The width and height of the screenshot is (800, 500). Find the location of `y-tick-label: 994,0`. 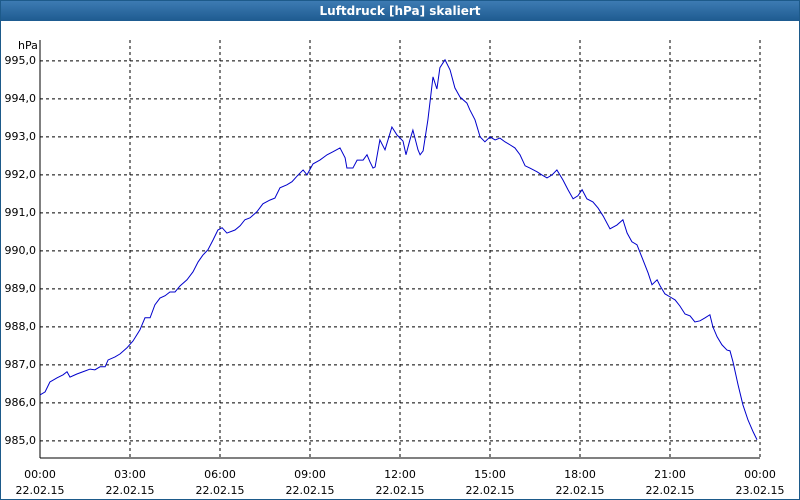

y-tick-label: 994,0 is located at coordinates (21, 98).